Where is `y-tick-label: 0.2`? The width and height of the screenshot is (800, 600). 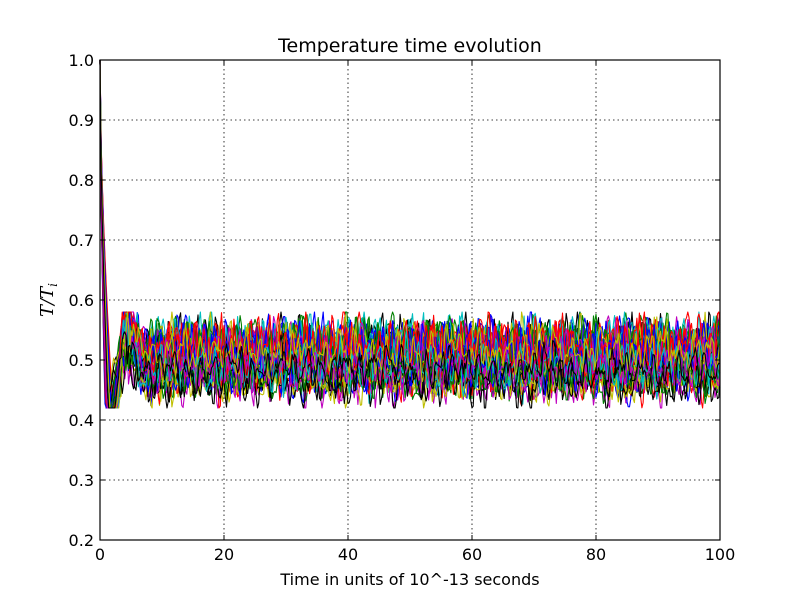 y-tick-label: 0.2 is located at coordinates (81, 540).